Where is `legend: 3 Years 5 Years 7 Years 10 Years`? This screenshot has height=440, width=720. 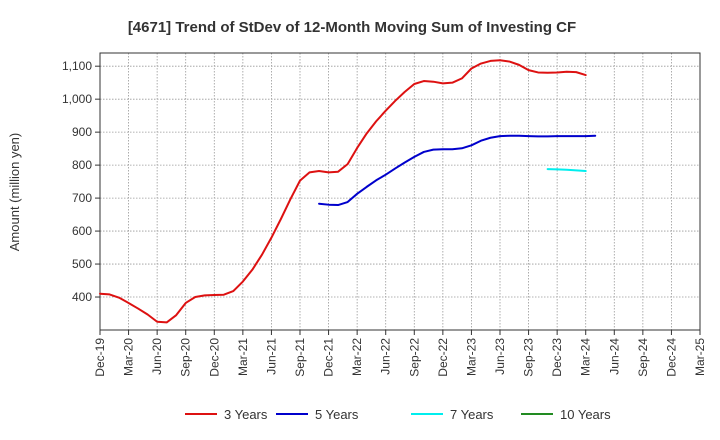
legend: 3 Years 5 Years 7 Years 10 Years is located at coordinates (398, 414).